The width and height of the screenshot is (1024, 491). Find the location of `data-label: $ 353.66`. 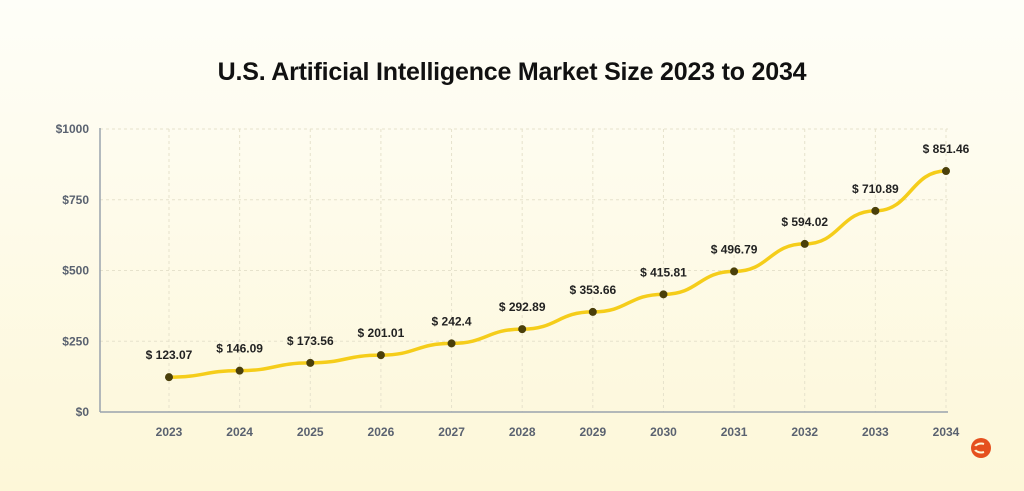

data-label: $ 353.66 is located at coordinates (592, 290).